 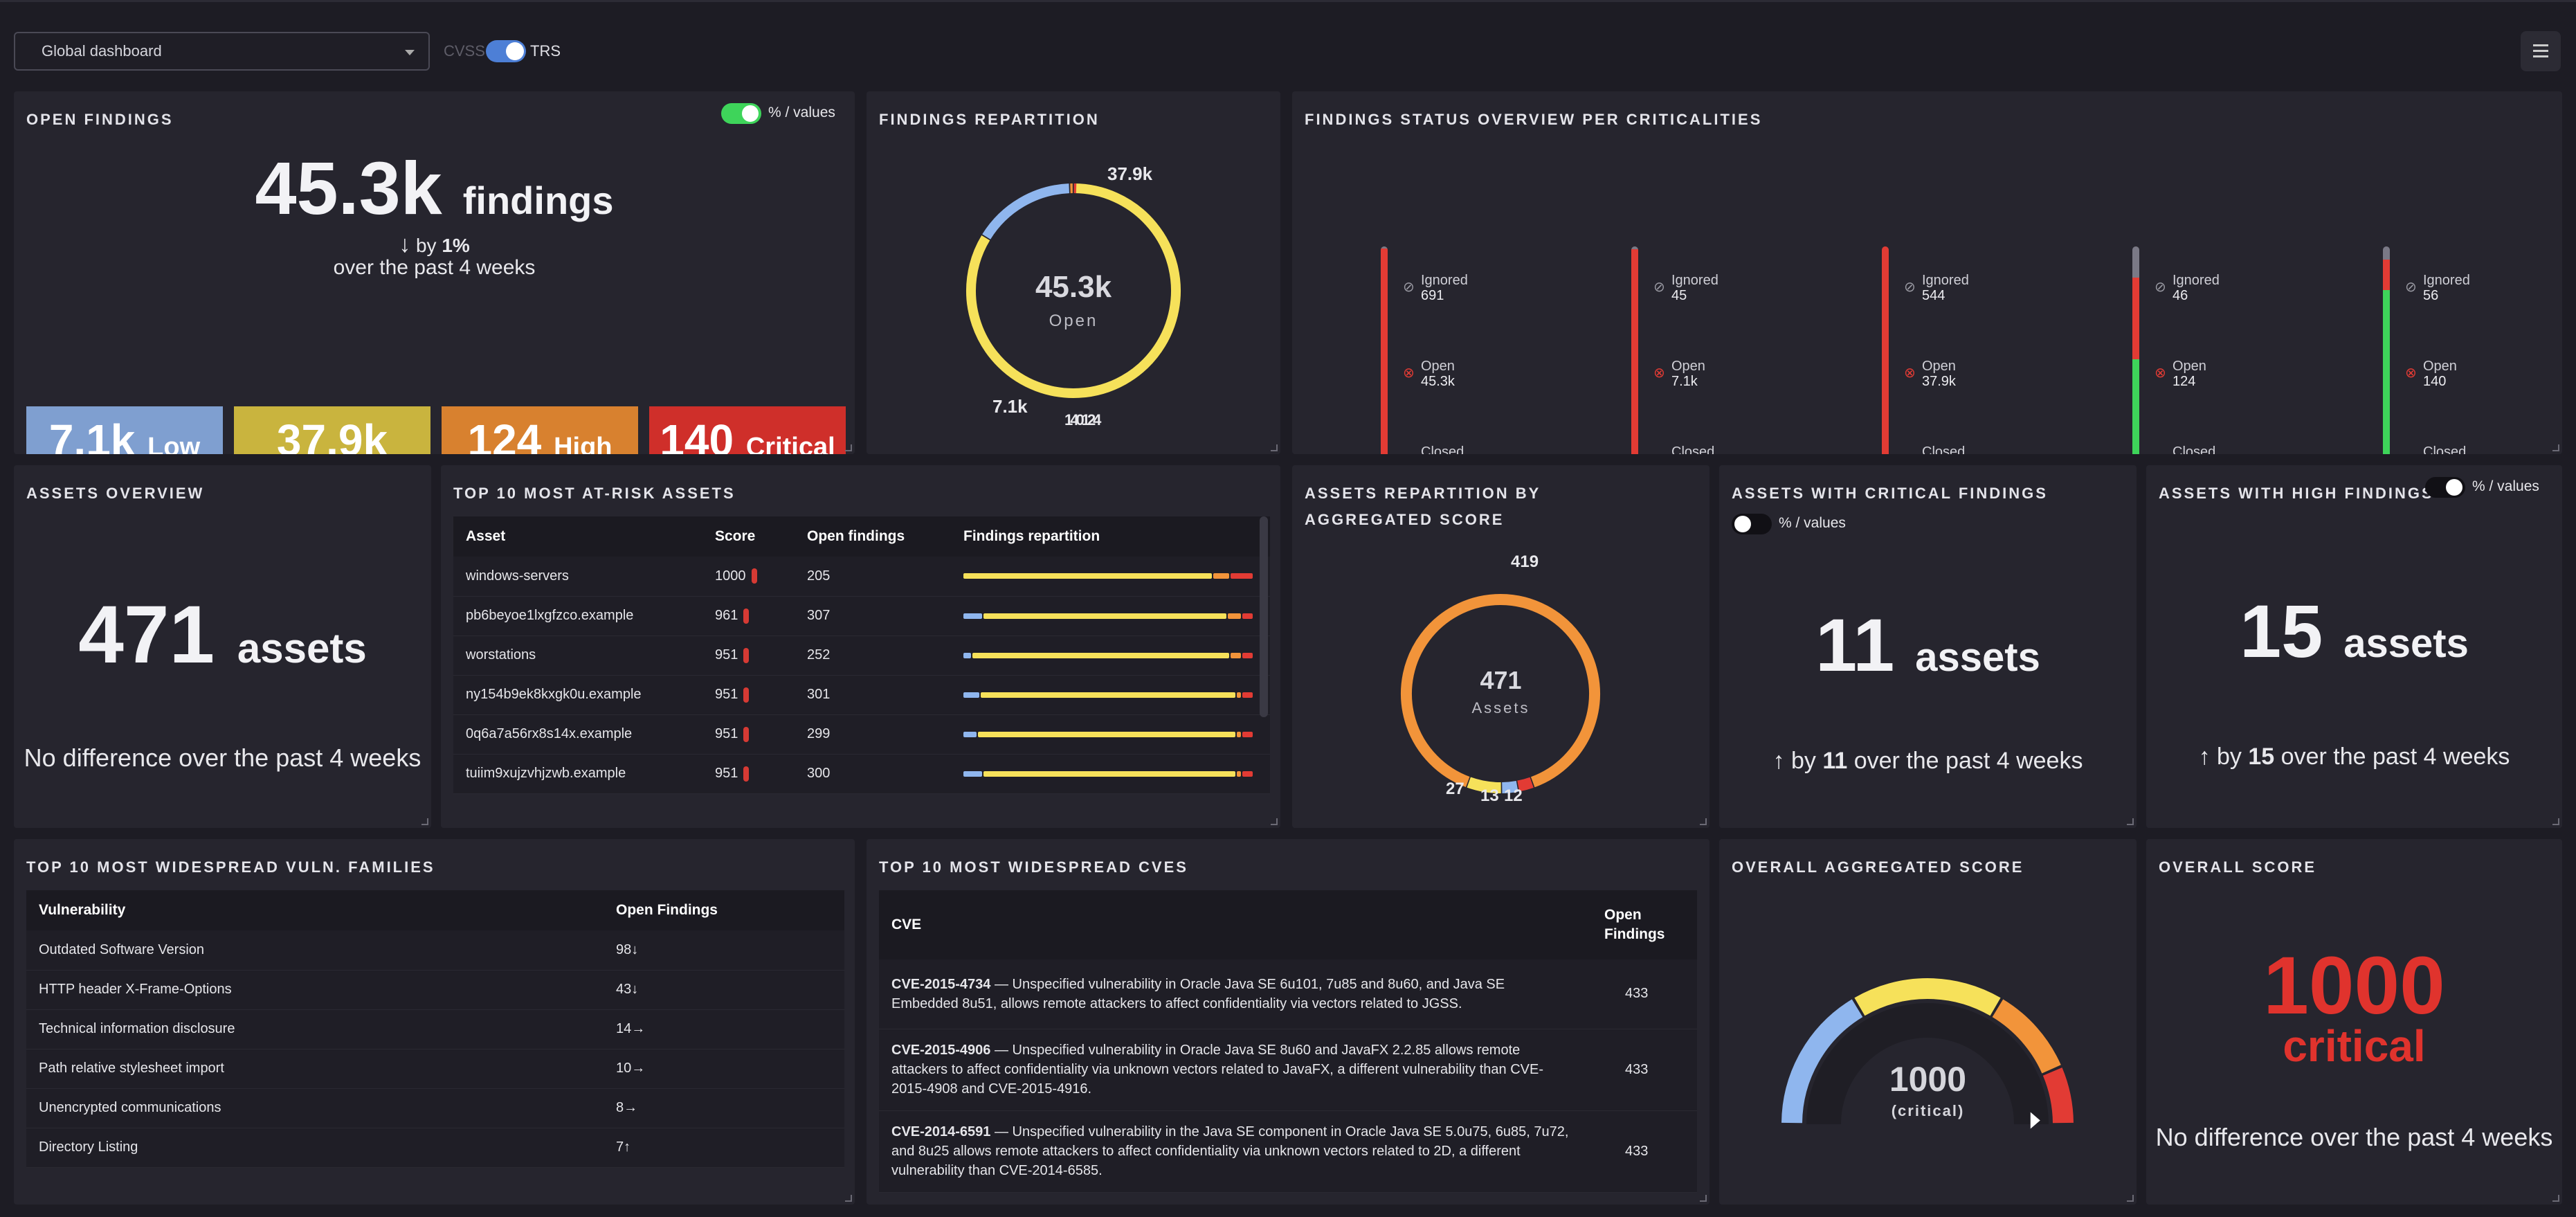 I want to click on status-ignored: ⊘ Ignored 45, so click(x=1685, y=288).